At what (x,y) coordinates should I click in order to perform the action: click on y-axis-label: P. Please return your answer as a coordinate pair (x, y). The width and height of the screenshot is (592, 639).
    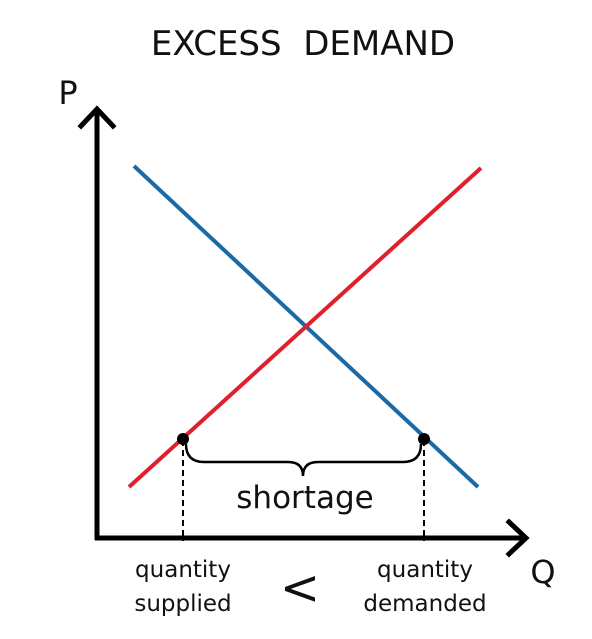
    Looking at the image, I should click on (67, 93).